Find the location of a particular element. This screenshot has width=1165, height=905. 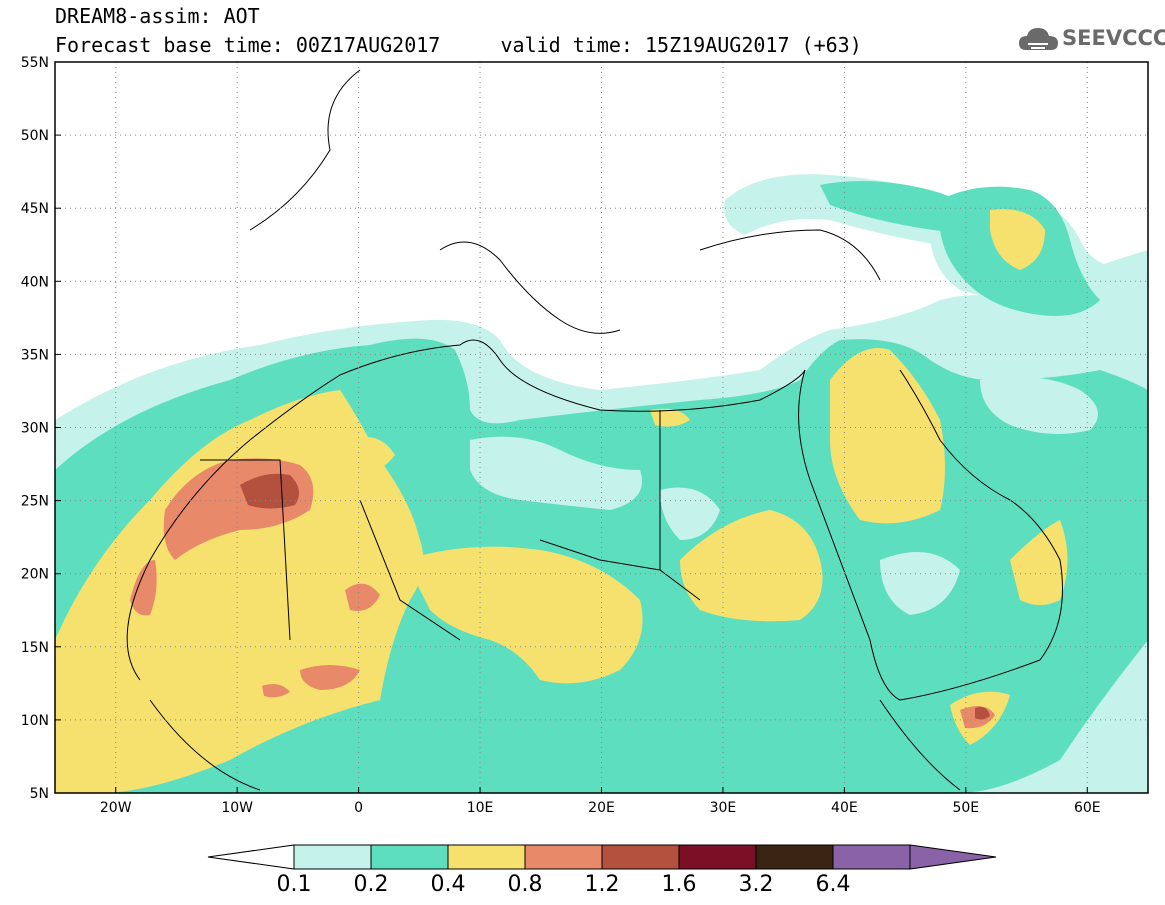

cloud-icon is located at coordinates (1038, 39).